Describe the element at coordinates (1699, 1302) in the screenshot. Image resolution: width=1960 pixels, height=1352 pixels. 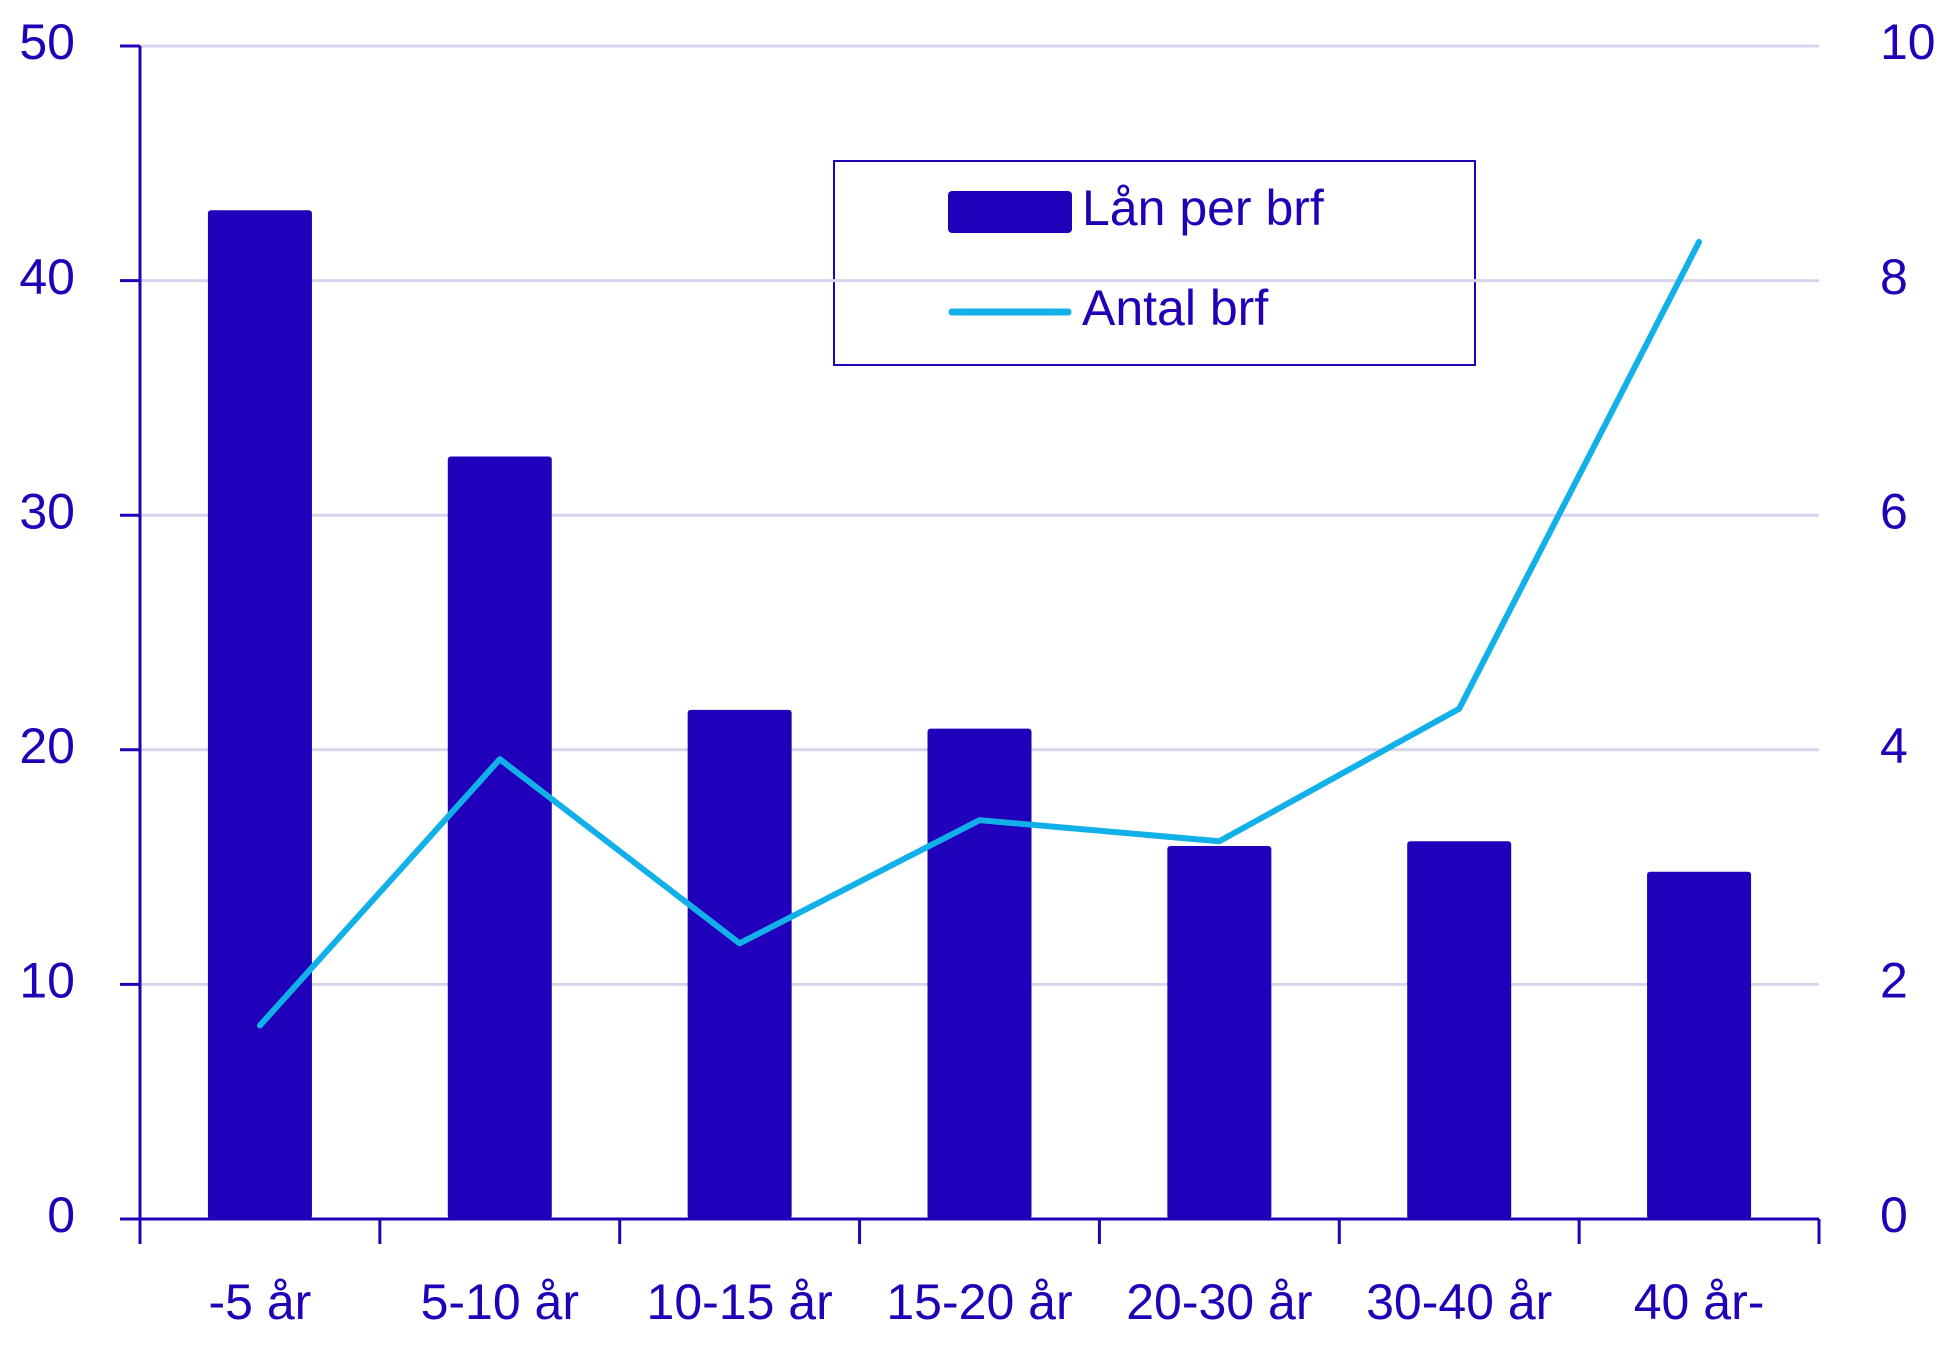
I see `x-tick-label: 40 år-` at that location.